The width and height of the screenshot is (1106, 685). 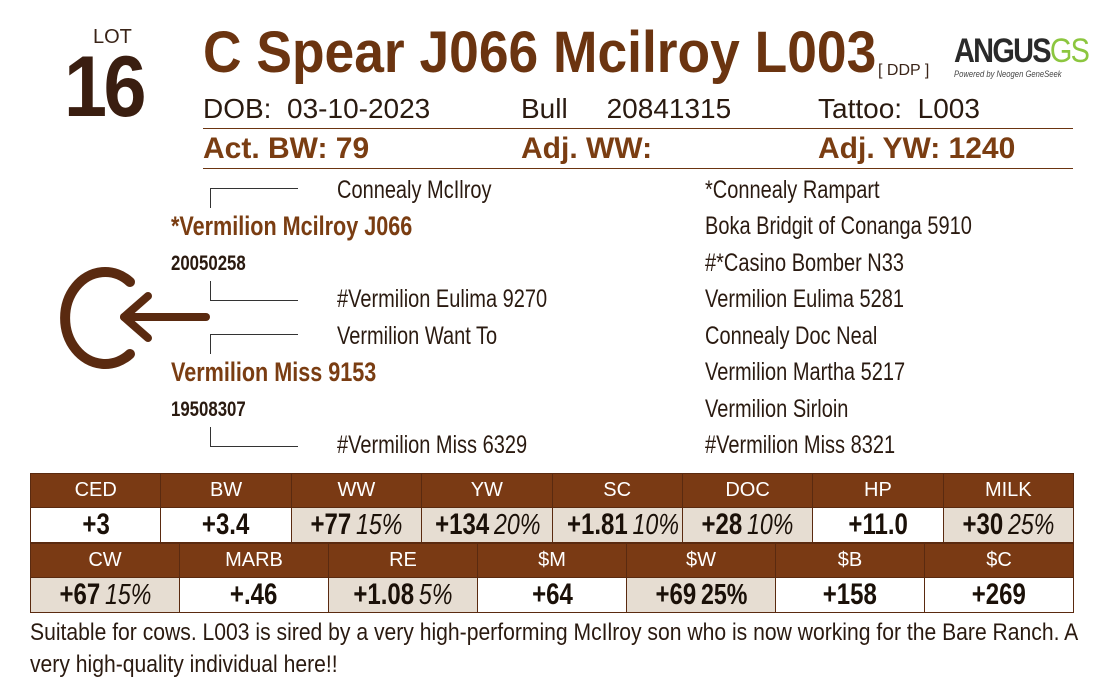 What do you see at coordinates (850, 560) in the screenshot?
I see `epd-label: $B` at bounding box center [850, 560].